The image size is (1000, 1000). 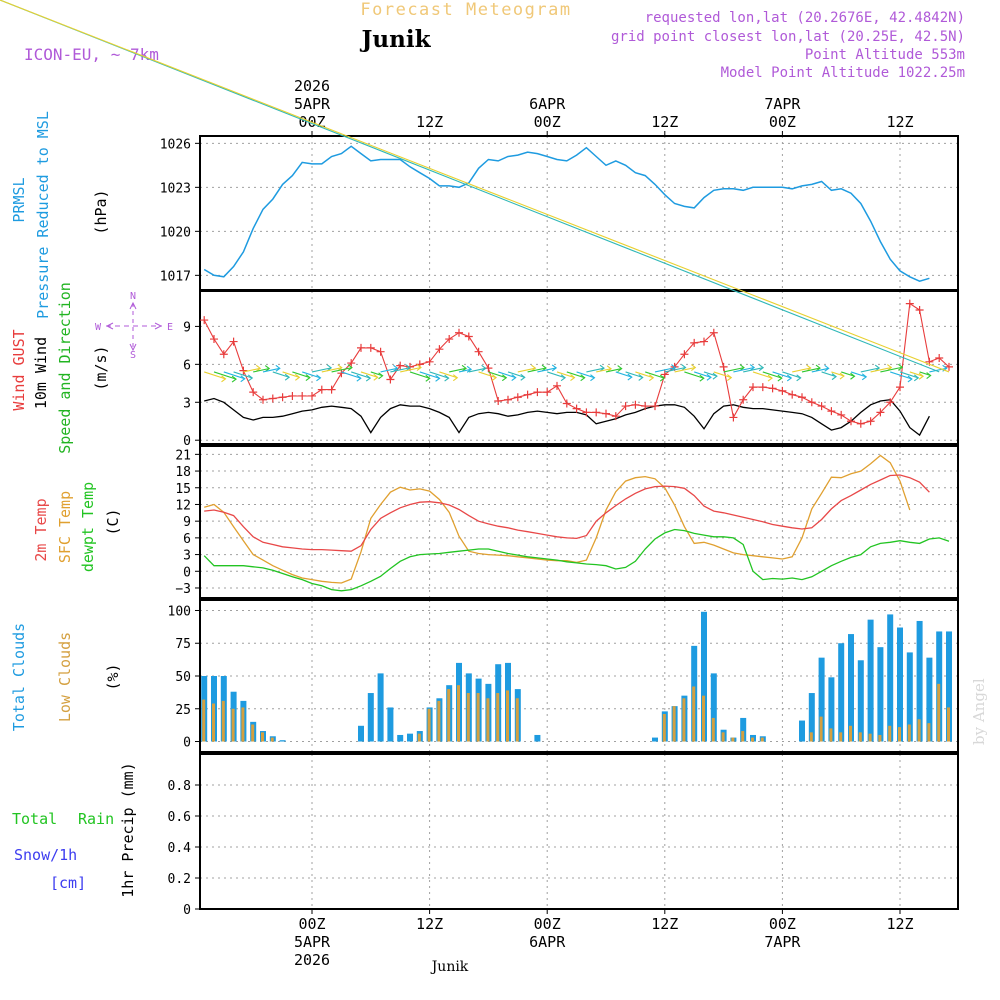 What do you see at coordinates (133, 355) in the screenshot?
I see `compass-s: S` at bounding box center [133, 355].